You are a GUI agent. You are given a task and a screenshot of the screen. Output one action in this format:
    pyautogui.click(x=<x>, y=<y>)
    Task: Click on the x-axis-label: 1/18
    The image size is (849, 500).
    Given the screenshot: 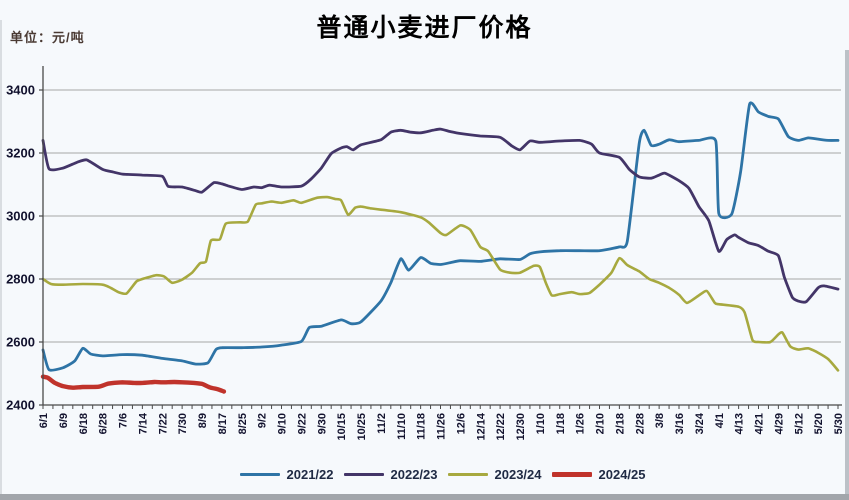 What is the action you would take?
    pyautogui.click(x=561, y=423)
    